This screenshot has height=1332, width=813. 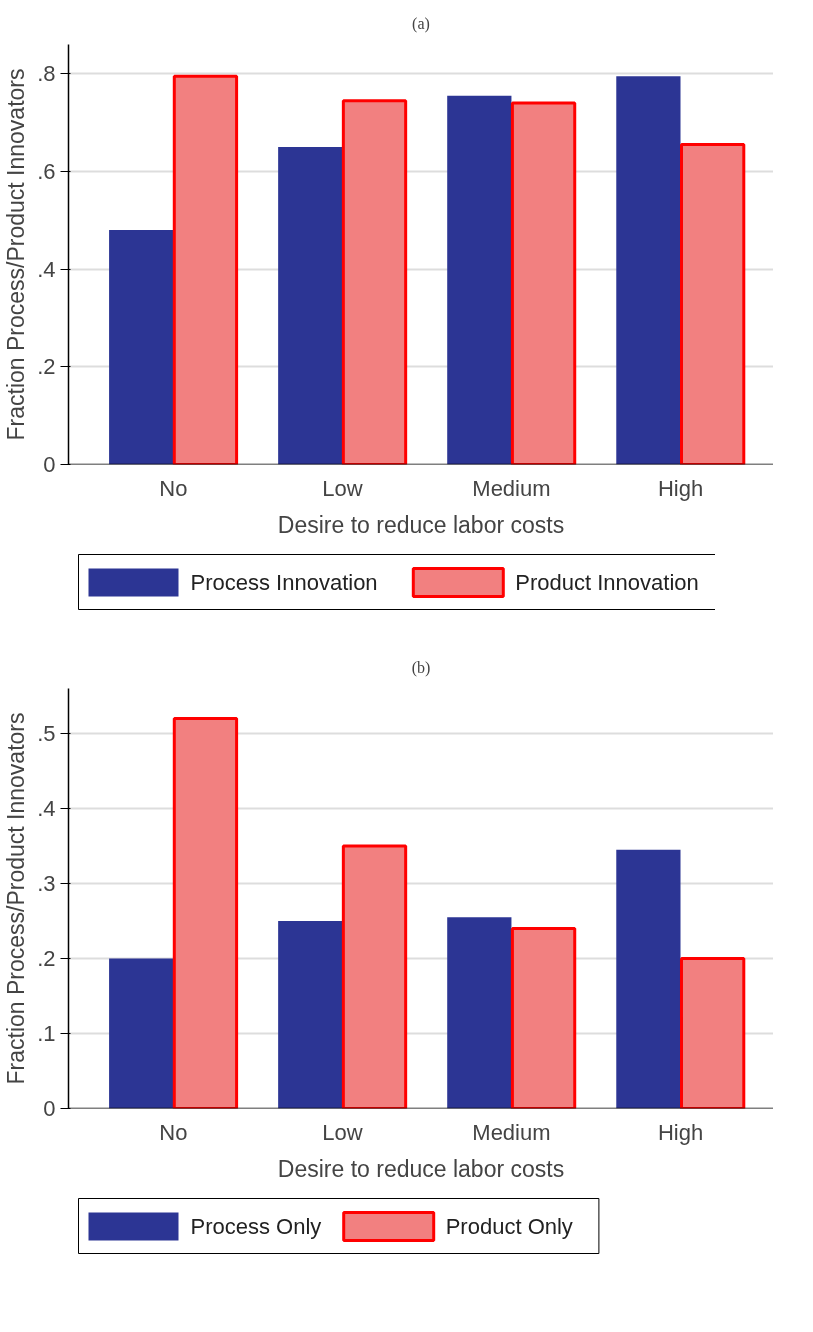 What do you see at coordinates (46, 733) in the screenshot?
I see `y-tick-label: .5` at bounding box center [46, 733].